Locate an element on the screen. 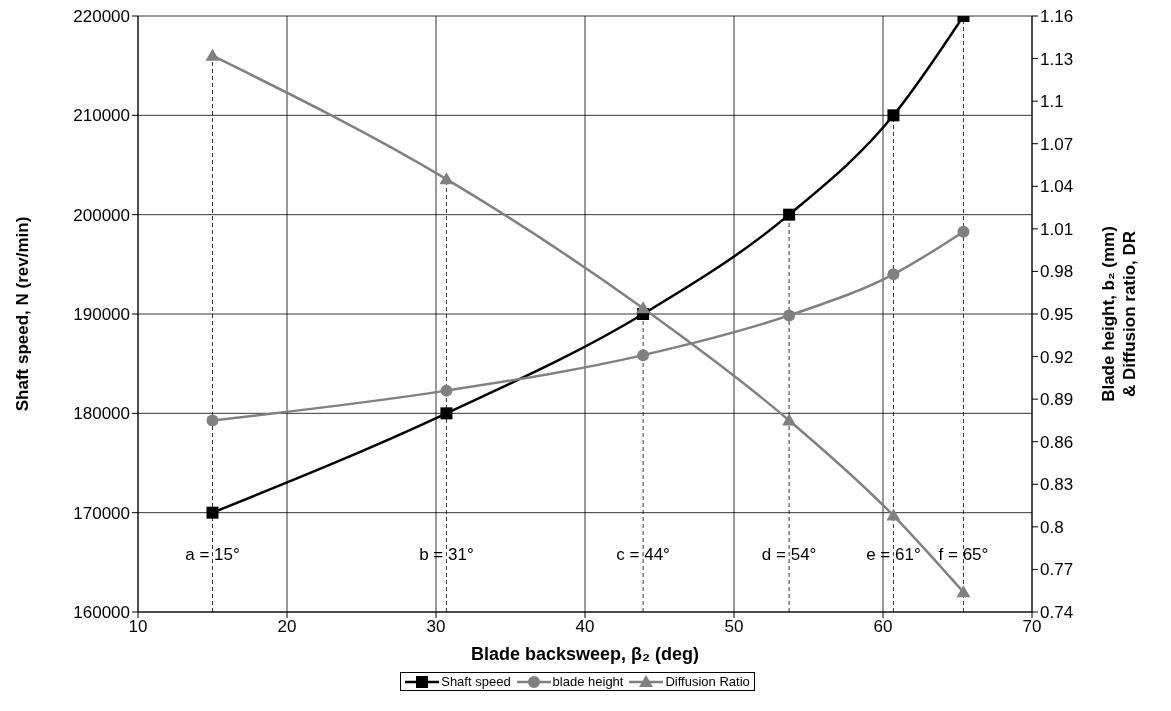  x-tick-label: 50 is located at coordinates (734, 627).